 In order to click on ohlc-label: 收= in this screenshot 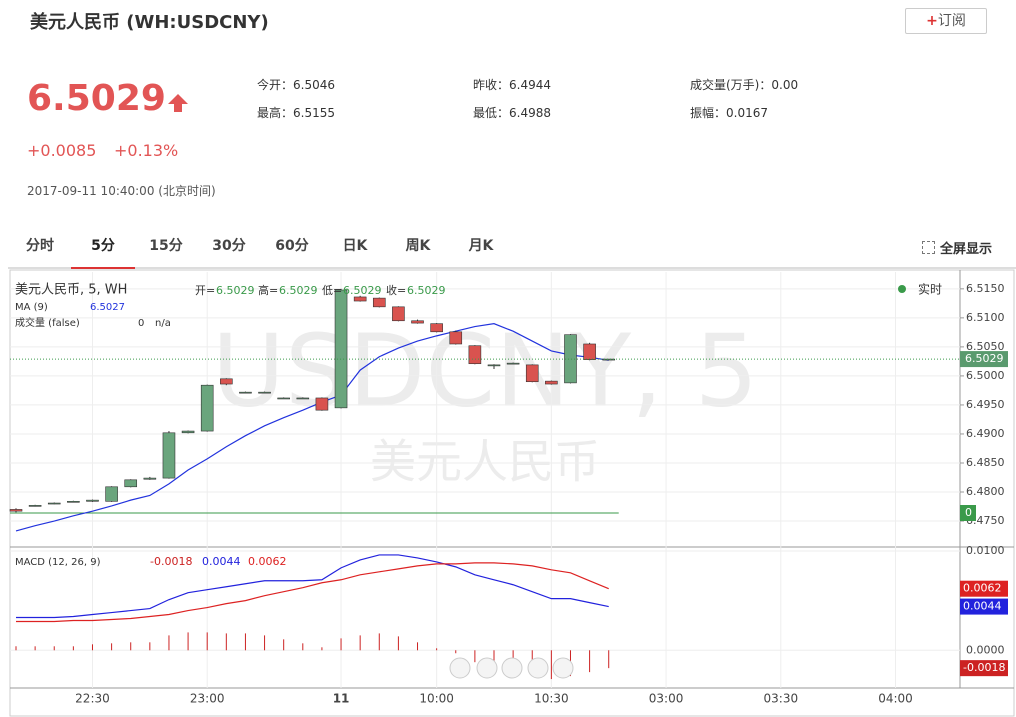, I will do `click(396, 290)`.